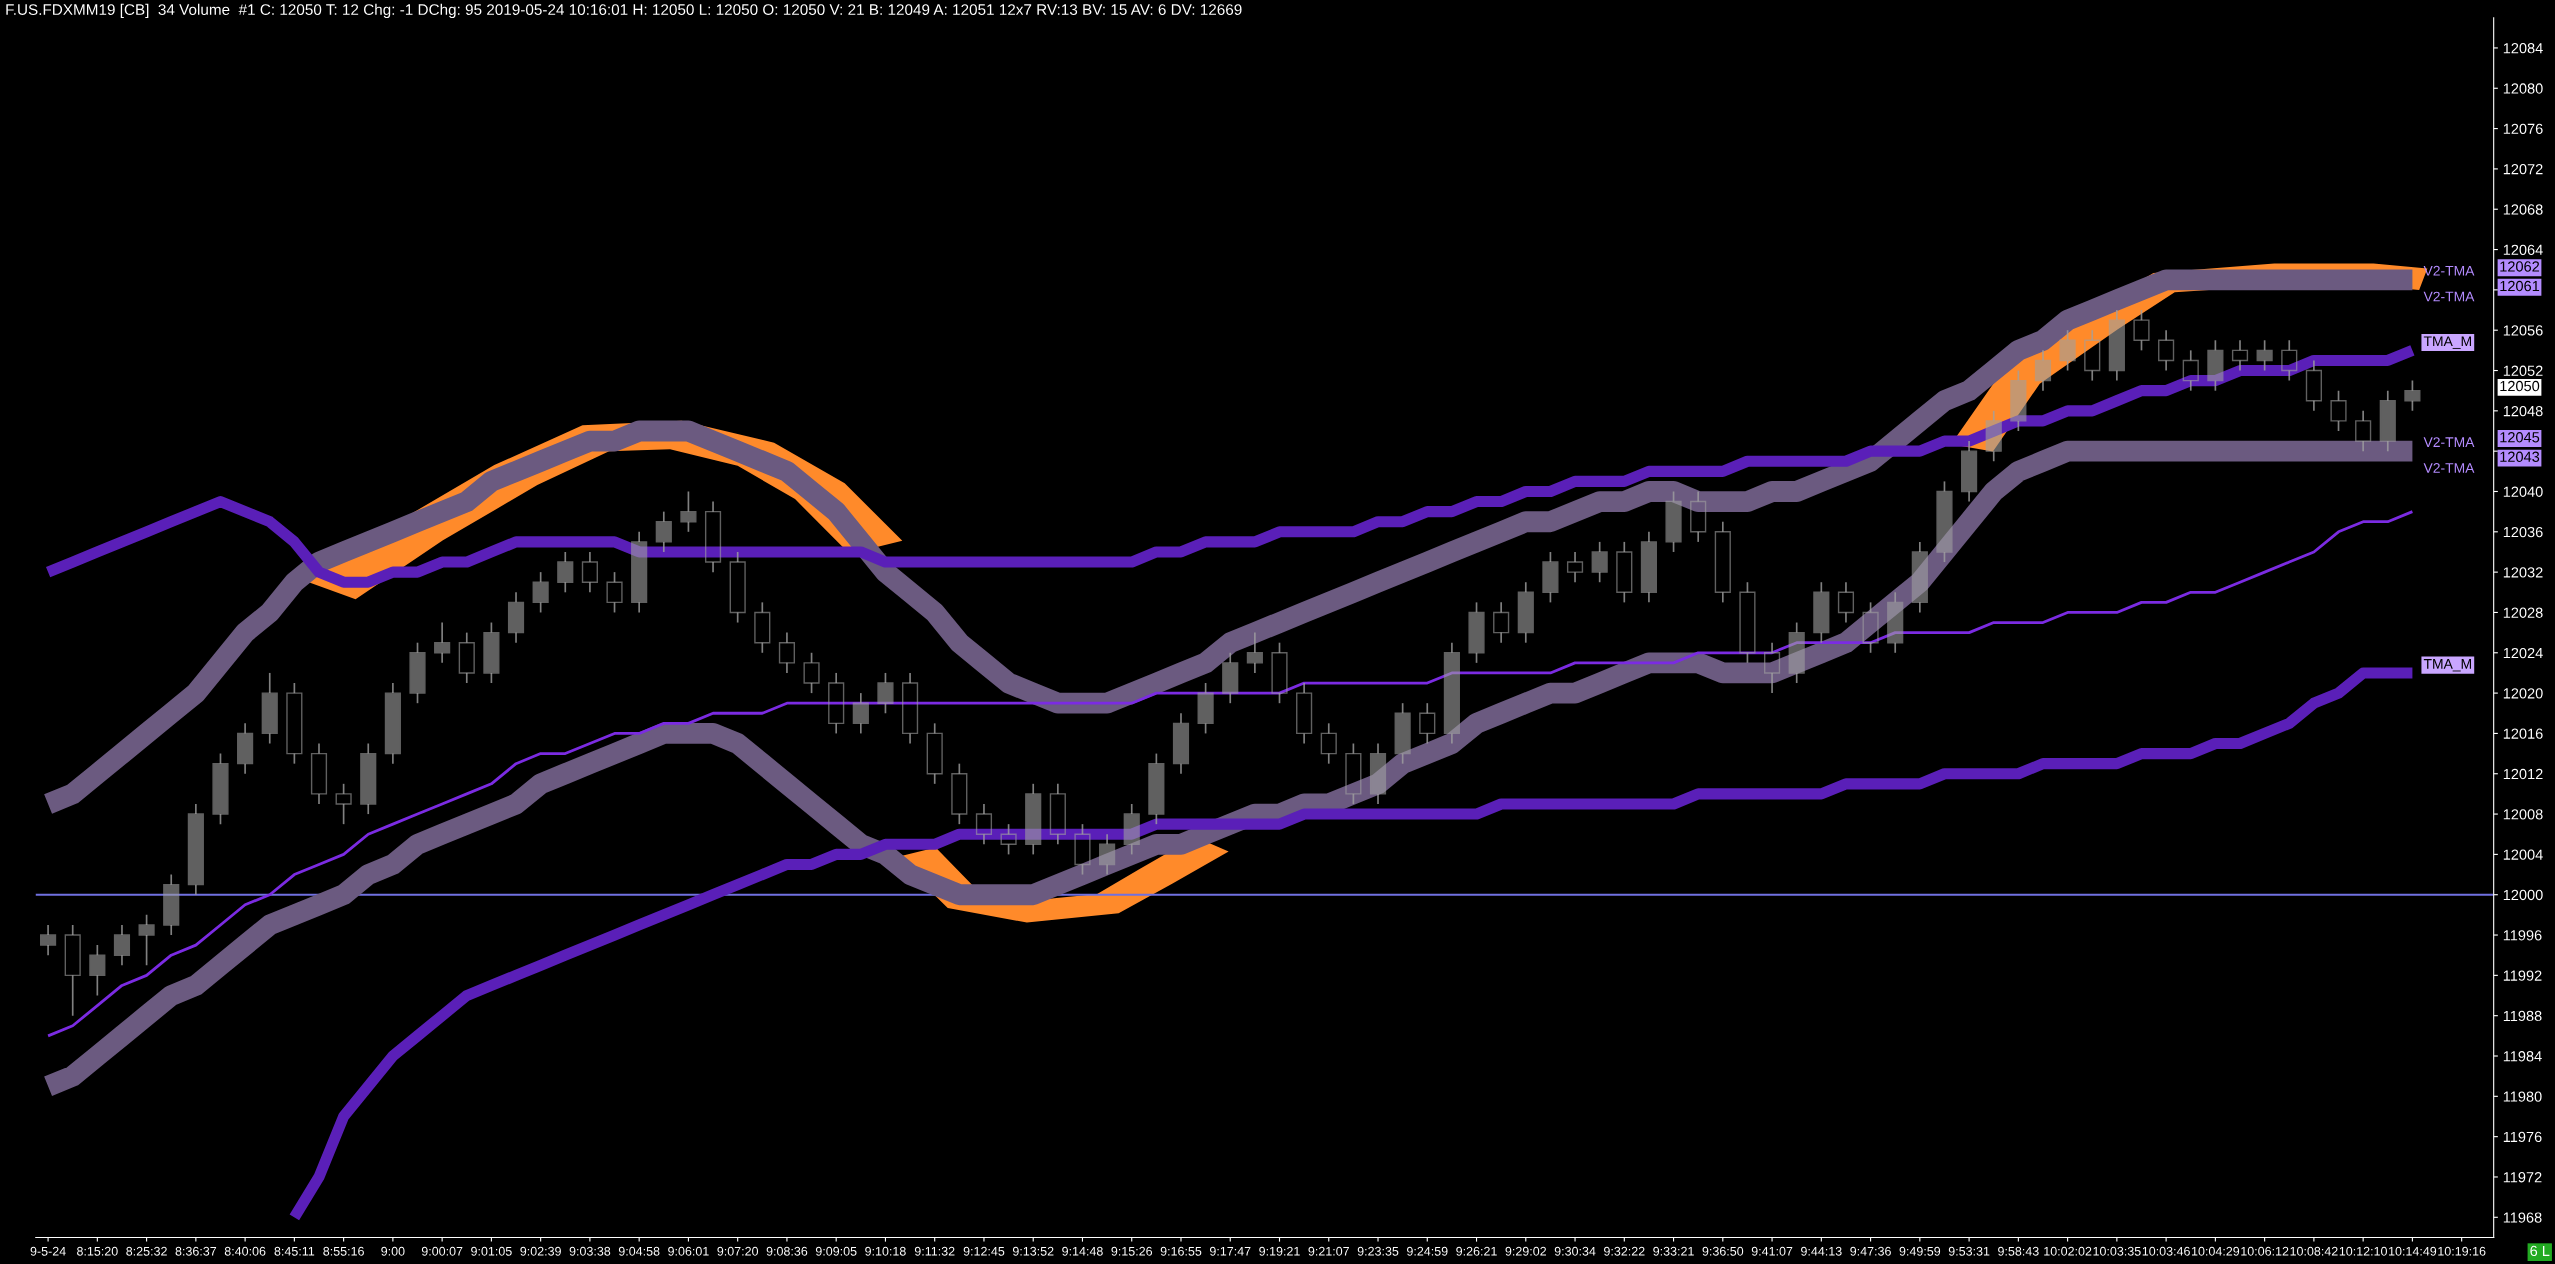  What do you see at coordinates (2449, 442) in the screenshot?
I see `series-label: V2-TMA` at bounding box center [2449, 442].